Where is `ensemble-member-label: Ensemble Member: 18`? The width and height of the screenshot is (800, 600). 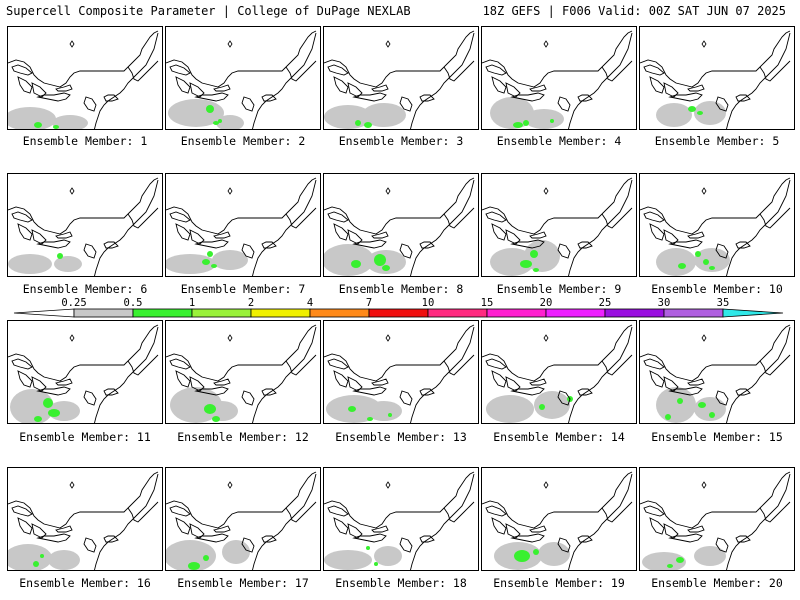 ensemble-member-label: Ensemble Member: 18 is located at coordinates (401, 583).